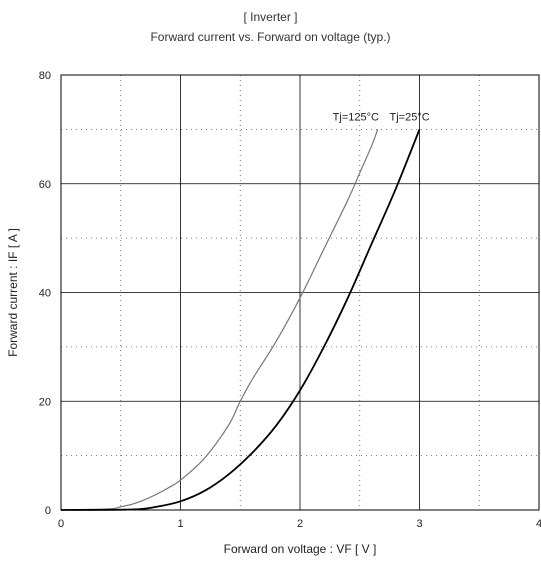 This screenshot has width=541, height=565. What do you see at coordinates (61, 524) in the screenshot?
I see `x-tick-label: 0` at bounding box center [61, 524].